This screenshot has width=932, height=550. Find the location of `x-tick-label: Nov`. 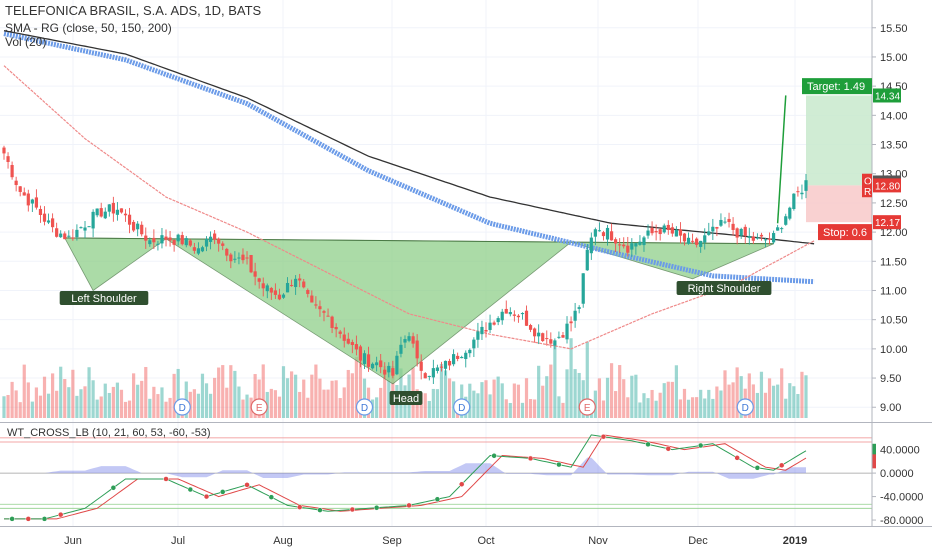

x-tick-label: Nov is located at coordinates (598, 541).